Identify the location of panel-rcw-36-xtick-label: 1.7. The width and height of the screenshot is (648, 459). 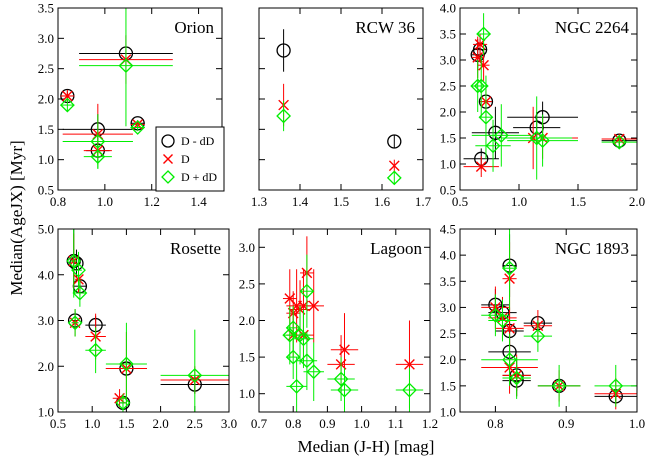
(423, 201).